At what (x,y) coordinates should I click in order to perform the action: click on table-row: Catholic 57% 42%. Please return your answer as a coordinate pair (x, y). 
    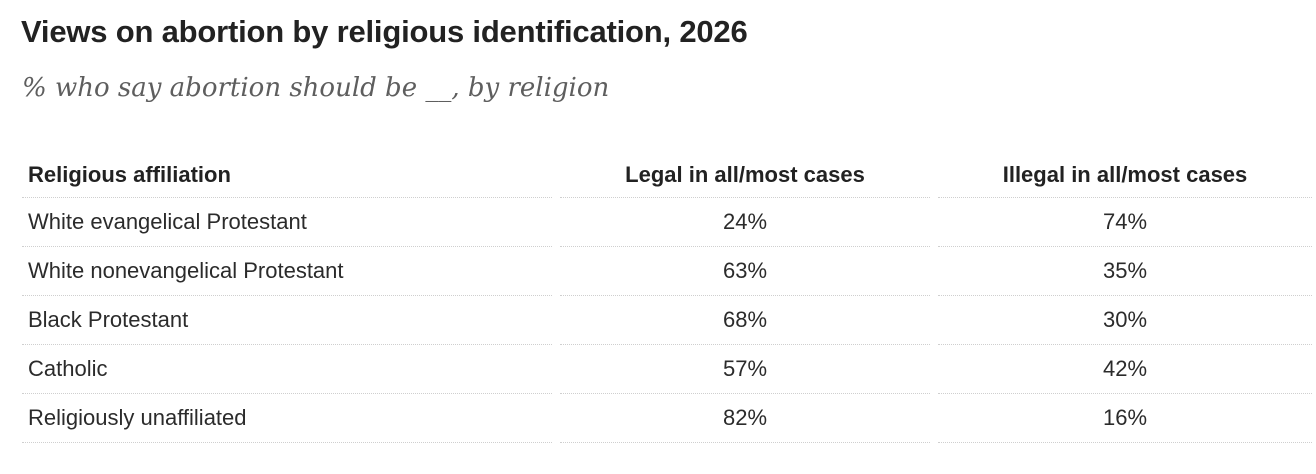
    Looking at the image, I should click on (667, 369).